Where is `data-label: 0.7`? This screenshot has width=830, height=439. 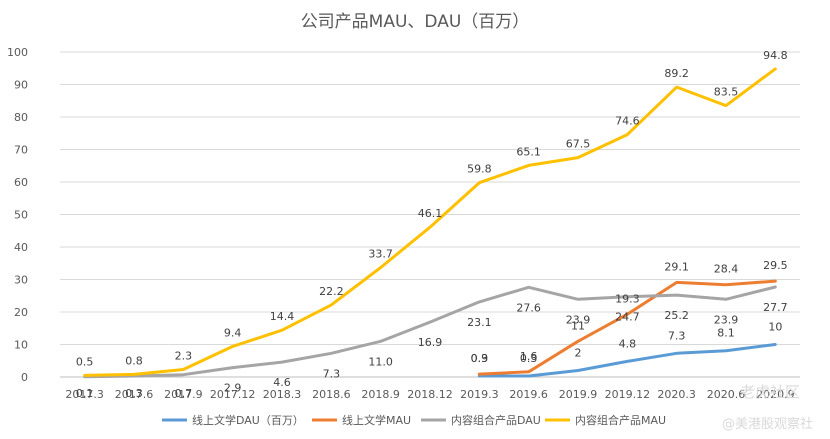
data-label: 0.7 is located at coordinates (184, 393).